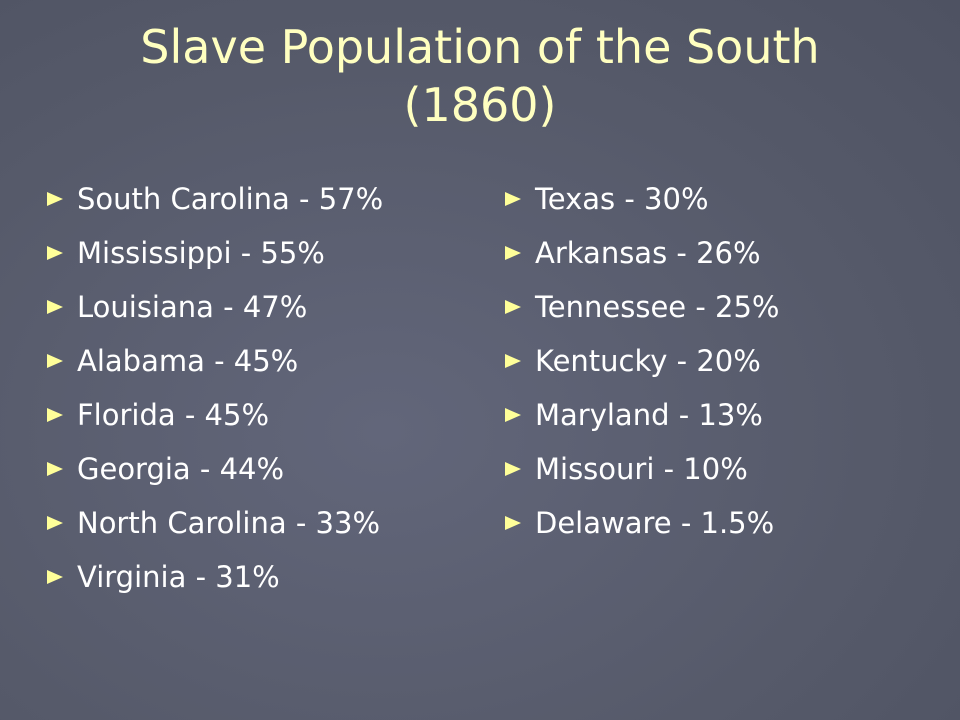 The image size is (960, 720). I want to click on list-item: Kentucky - 20%, so click(641, 361).